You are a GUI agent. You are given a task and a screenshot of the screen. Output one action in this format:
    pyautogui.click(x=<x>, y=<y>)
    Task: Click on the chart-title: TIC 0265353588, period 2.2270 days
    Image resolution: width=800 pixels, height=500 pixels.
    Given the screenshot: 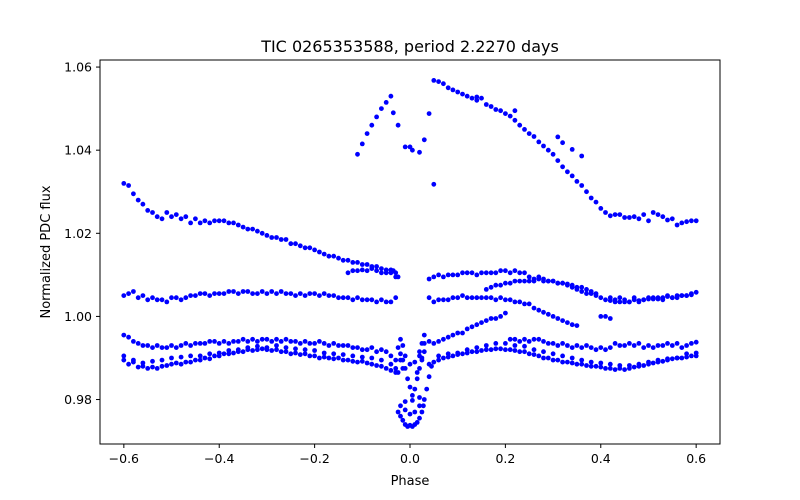 What is the action you would take?
    pyautogui.click(x=409, y=46)
    